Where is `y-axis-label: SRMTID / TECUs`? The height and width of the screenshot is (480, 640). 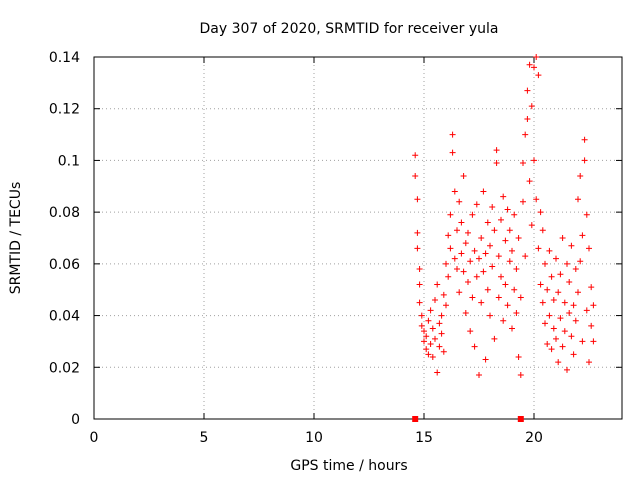
y-axis-label: SRMTID / TECUs is located at coordinates (16, 238).